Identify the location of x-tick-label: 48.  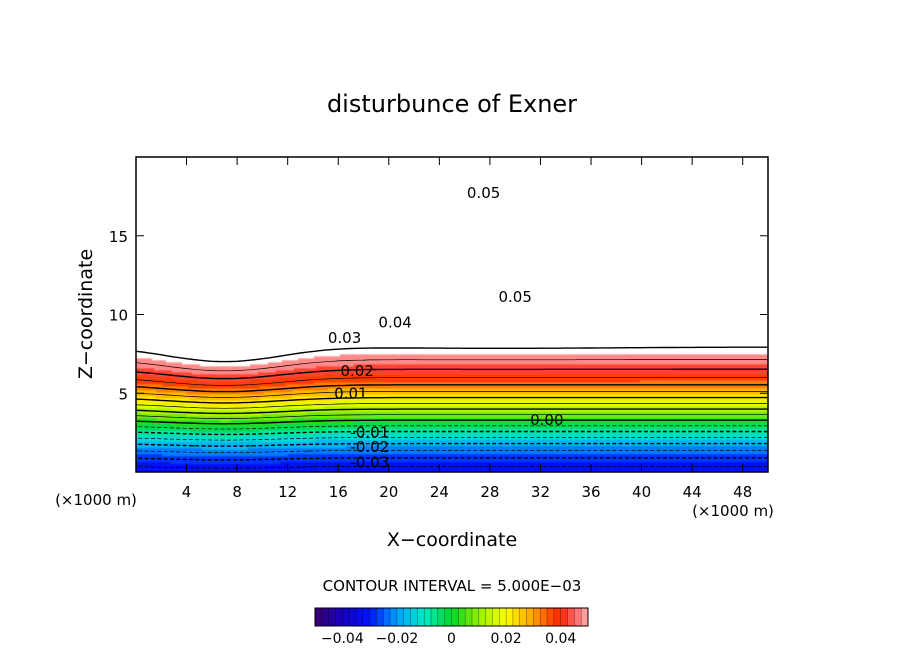
(742, 492).